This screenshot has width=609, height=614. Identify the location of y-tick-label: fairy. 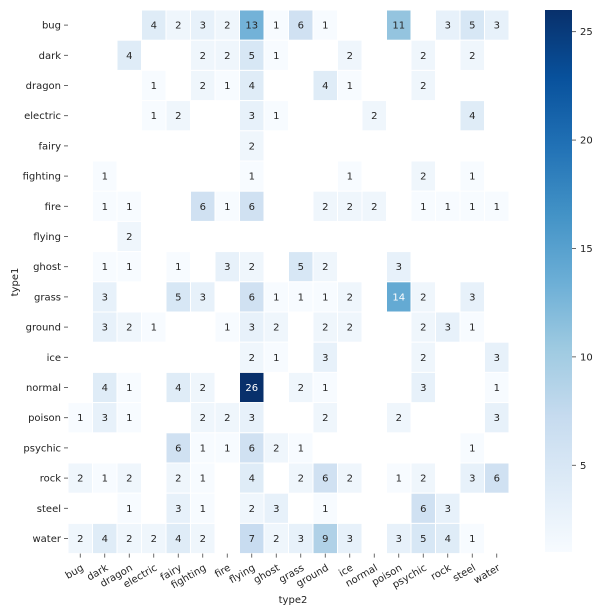
(50, 146).